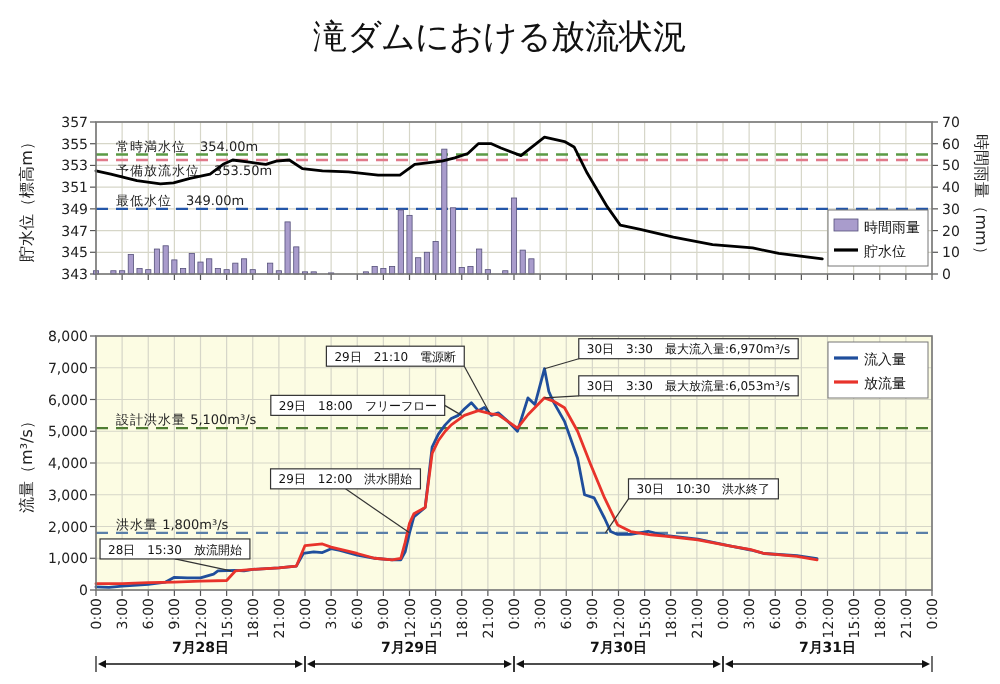 This screenshot has width=1000, height=684. What do you see at coordinates (981, 198) in the screenshot?
I see `y2-axis-title: 時間雨量（mm）` at bounding box center [981, 198].